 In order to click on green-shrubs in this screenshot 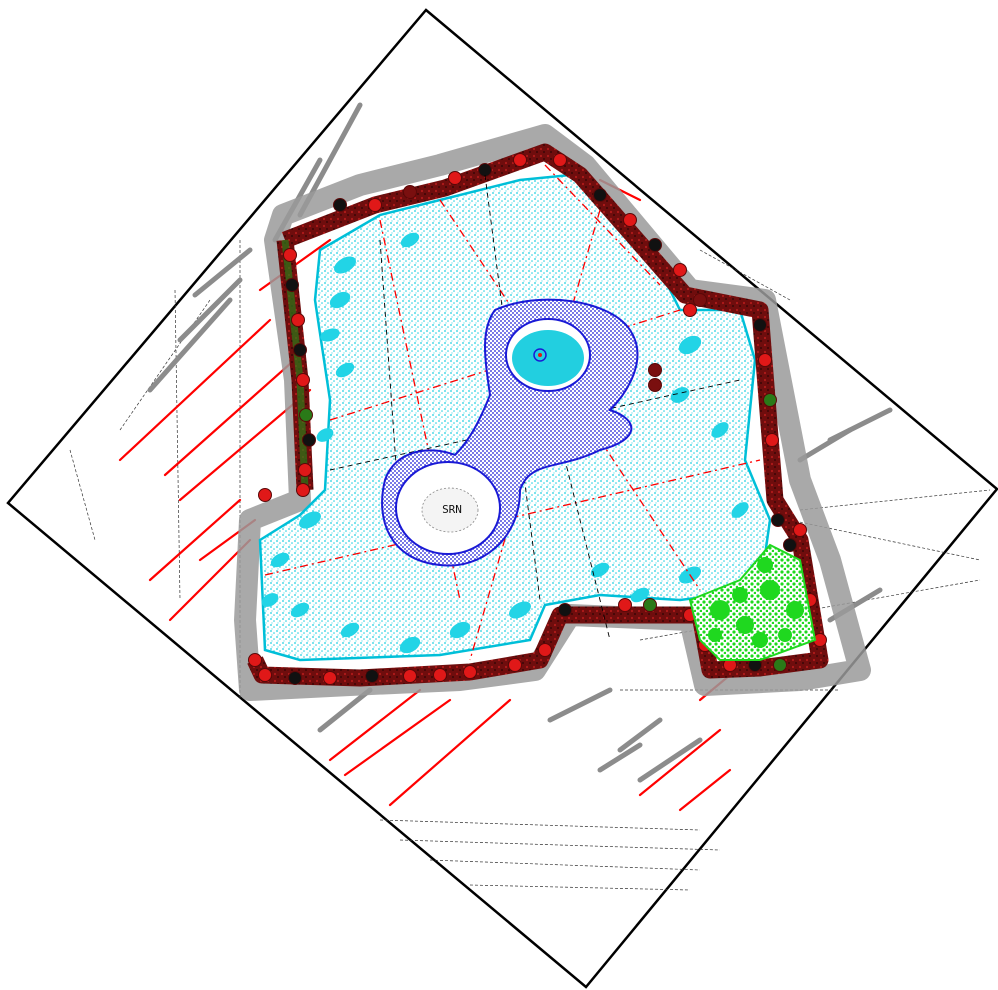, I will do `click(756, 602)`.